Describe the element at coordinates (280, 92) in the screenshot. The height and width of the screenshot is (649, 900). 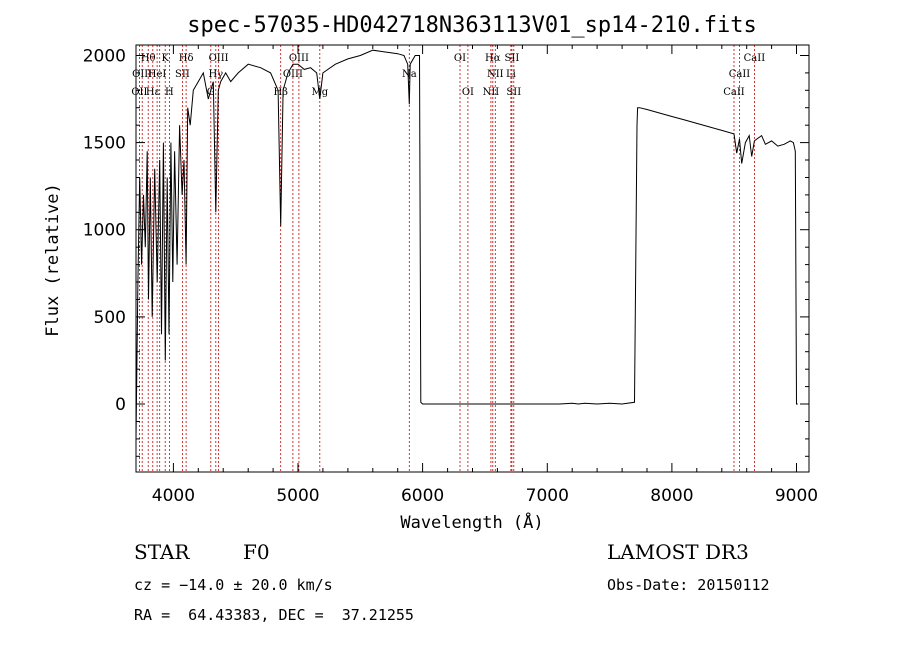
I see `line-label: Hβ` at that location.